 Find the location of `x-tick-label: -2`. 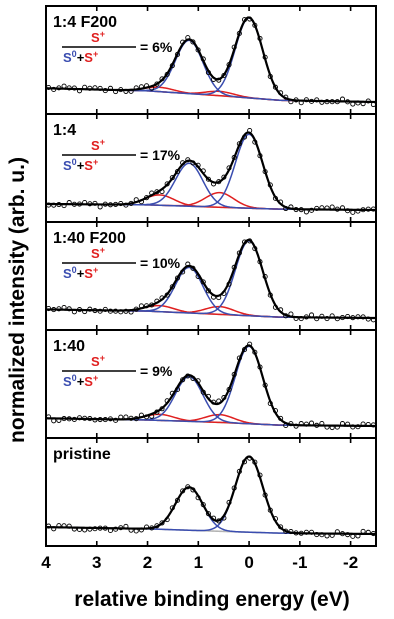

x-tick-label: -2 is located at coordinates (350, 562).